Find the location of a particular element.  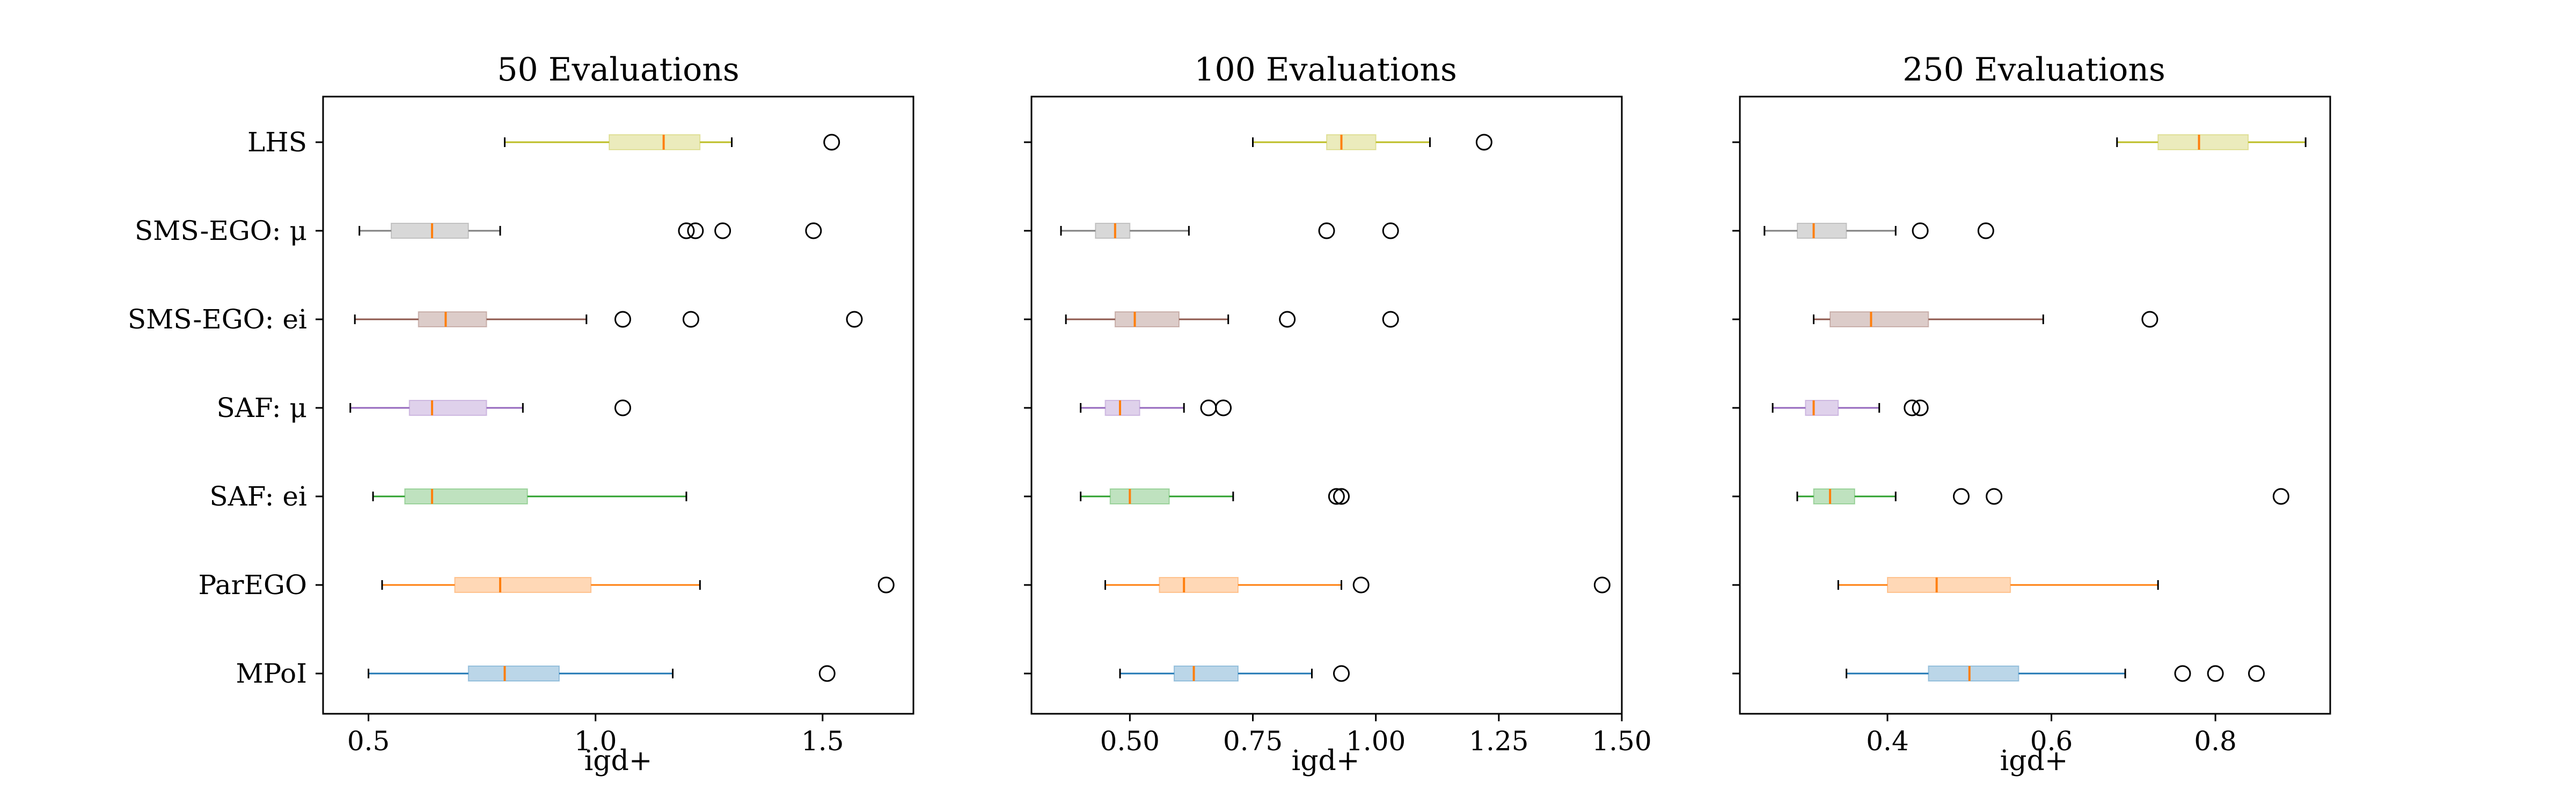

category-label: MPoI is located at coordinates (271, 673).